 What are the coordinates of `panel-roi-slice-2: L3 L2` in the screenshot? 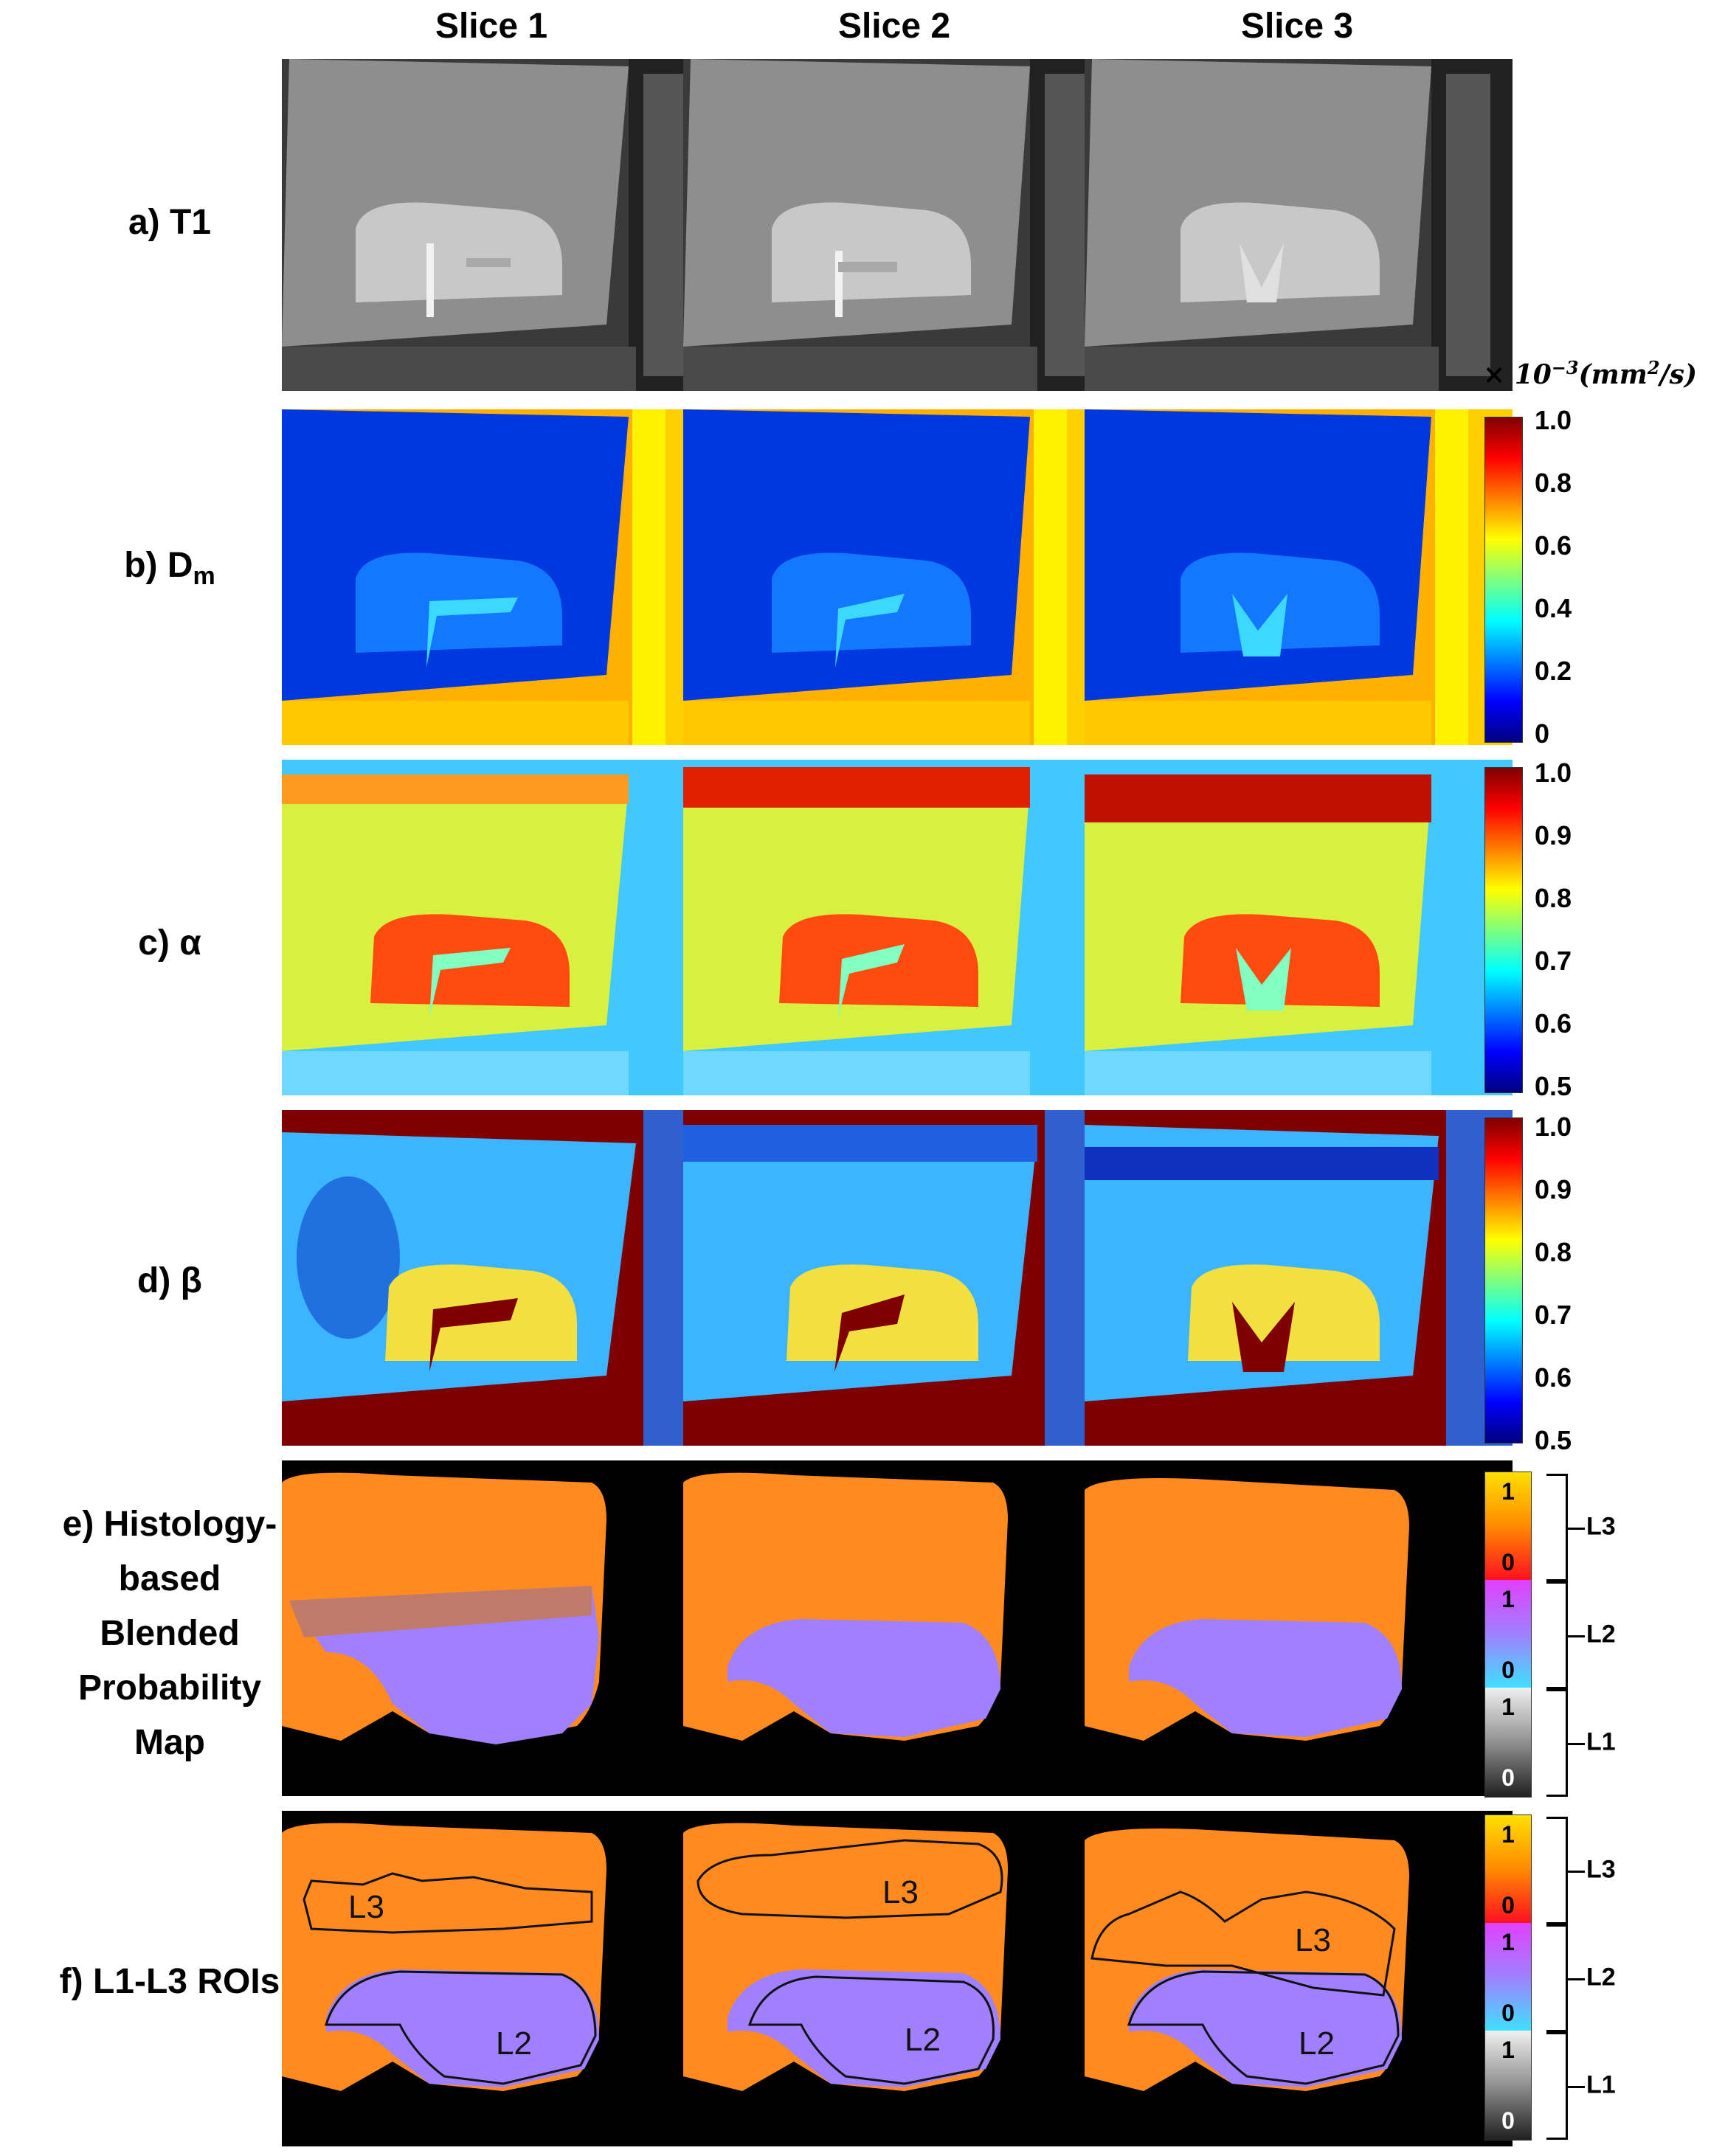 It's located at (897, 1978).